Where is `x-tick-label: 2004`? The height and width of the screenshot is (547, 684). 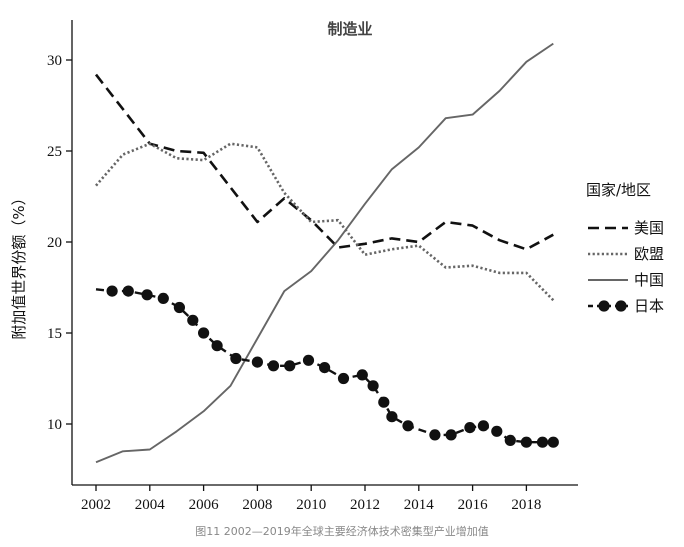 x-tick-label: 2004 is located at coordinates (150, 505).